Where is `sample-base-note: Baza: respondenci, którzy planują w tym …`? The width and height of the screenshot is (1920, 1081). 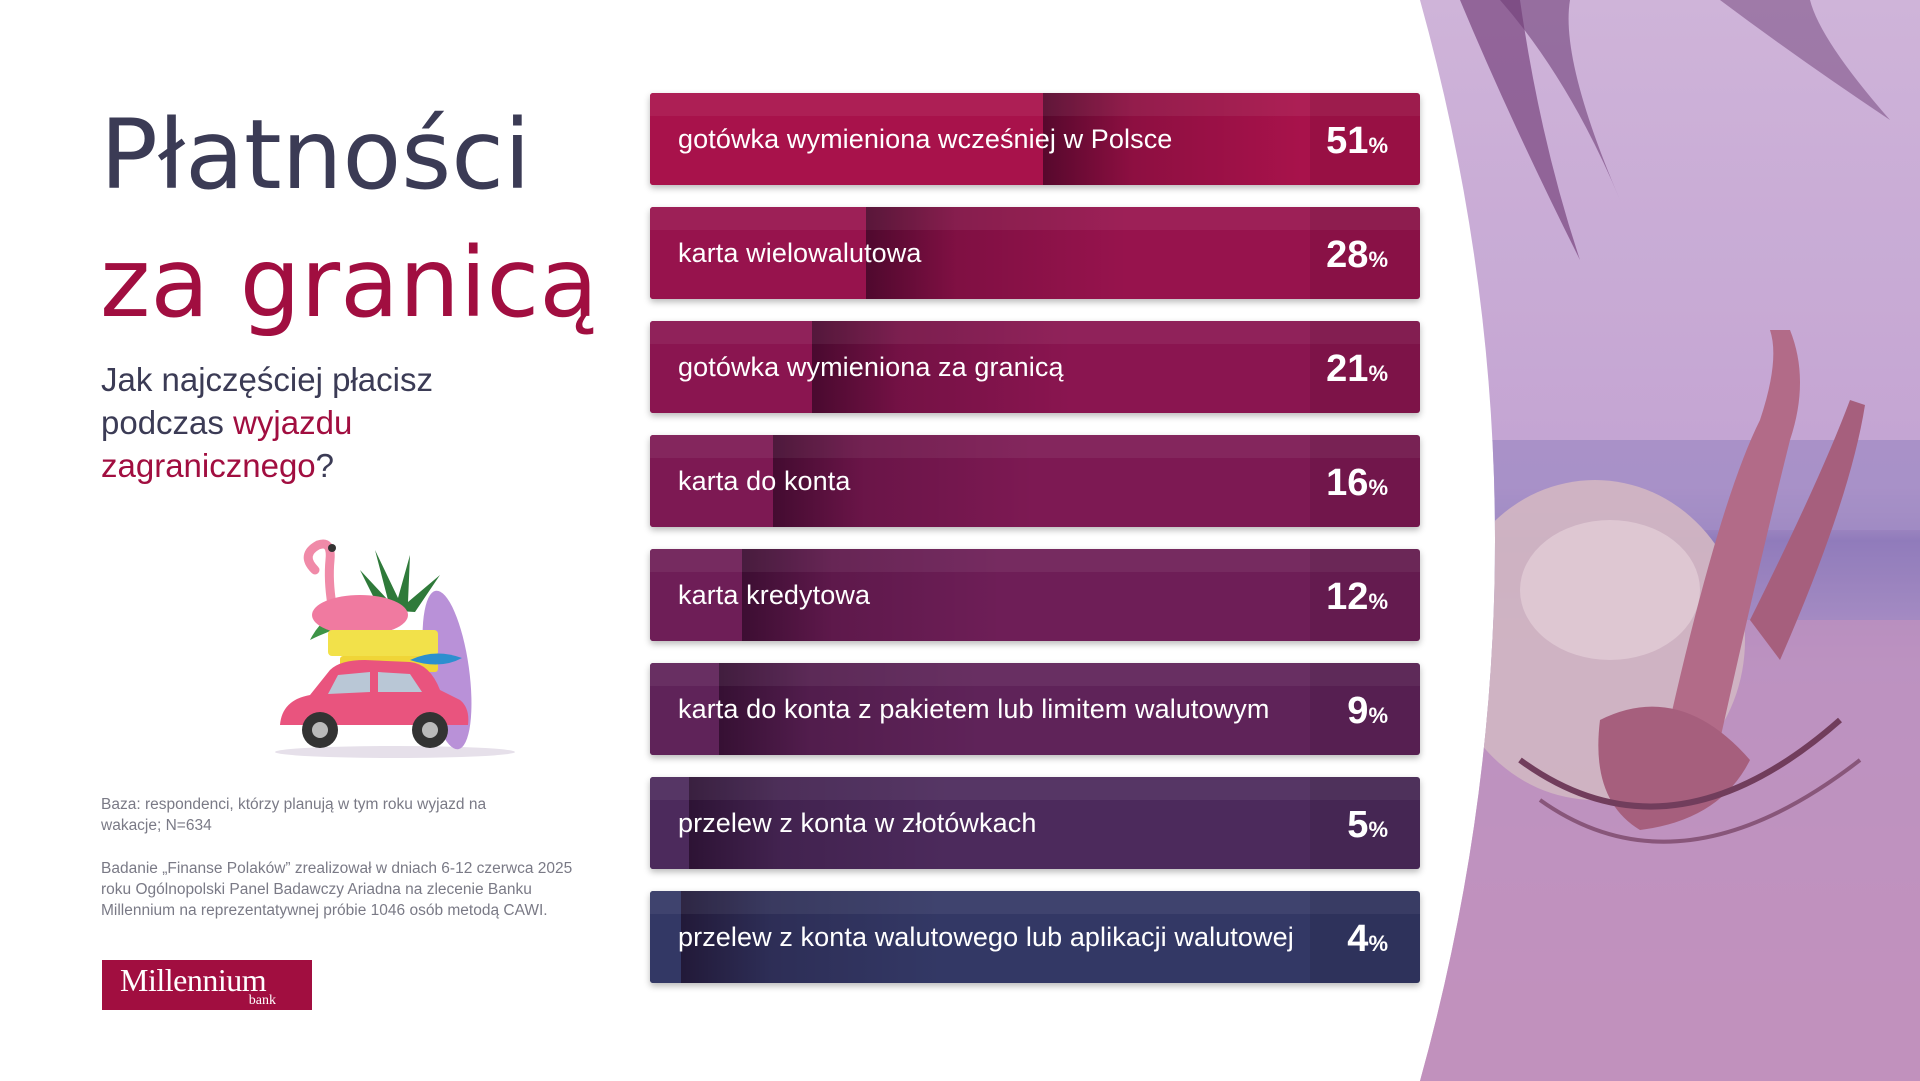
sample-base-note: Baza: respondenci, którzy planują w tym … is located at coordinates (294, 815).